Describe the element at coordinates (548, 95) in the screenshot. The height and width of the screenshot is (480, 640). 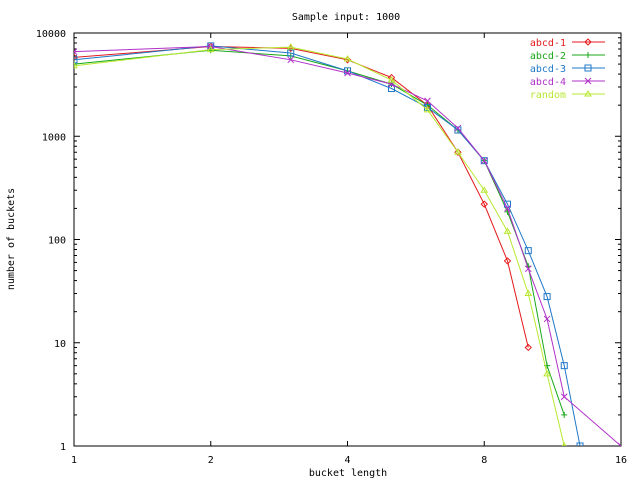
I see `legend-label: random` at that location.